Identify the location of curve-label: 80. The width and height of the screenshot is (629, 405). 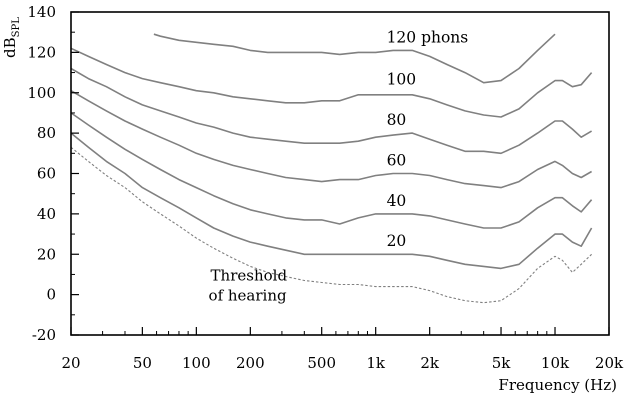
(397, 120).